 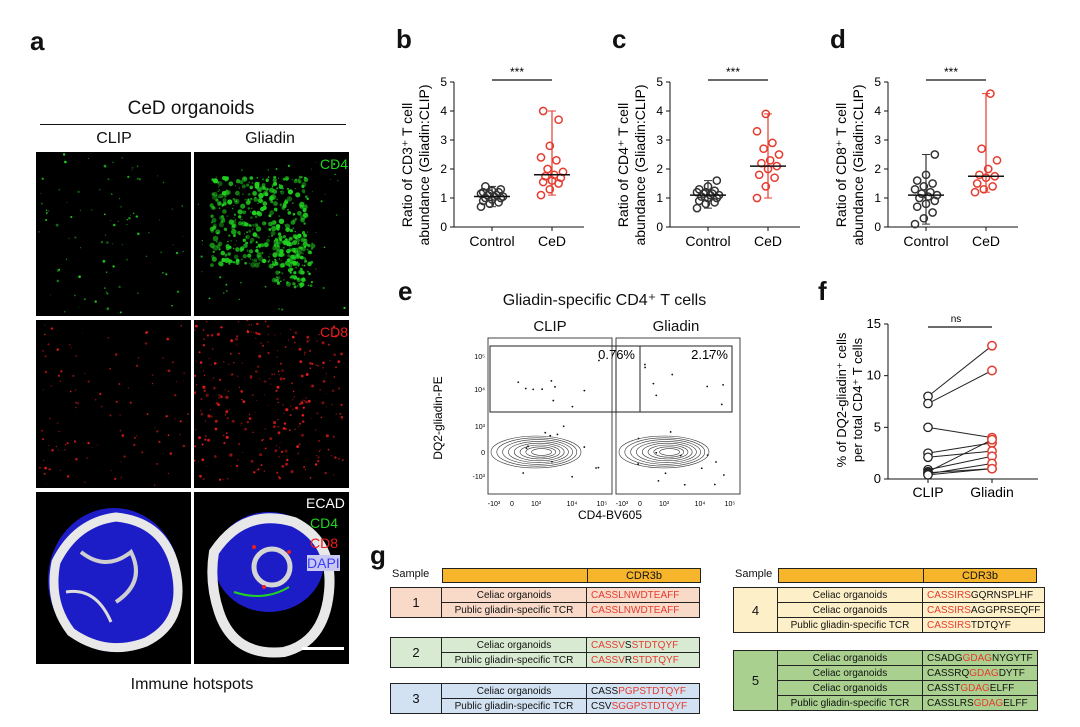 What do you see at coordinates (877, 198) in the screenshot?
I see `y-tick-label: 1` at bounding box center [877, 198].